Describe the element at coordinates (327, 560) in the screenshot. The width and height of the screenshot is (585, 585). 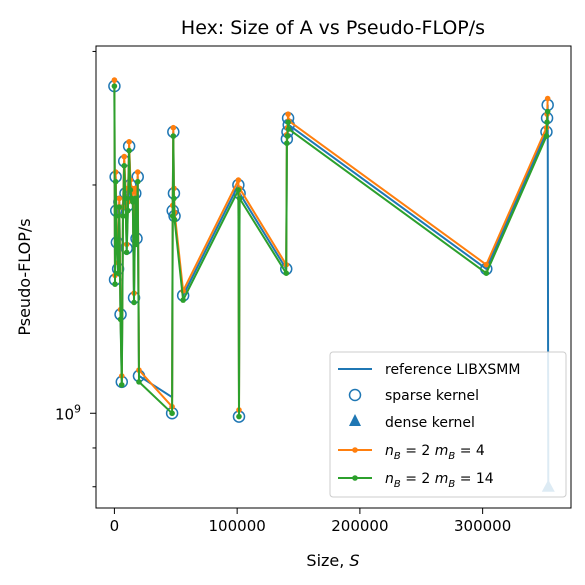
I see `x-axis-label-text: Size,` at that location.